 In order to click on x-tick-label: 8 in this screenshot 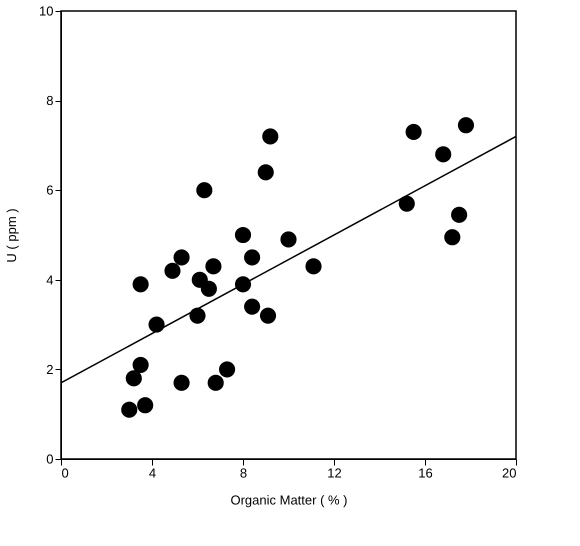, I will do `click(244, 473)`.